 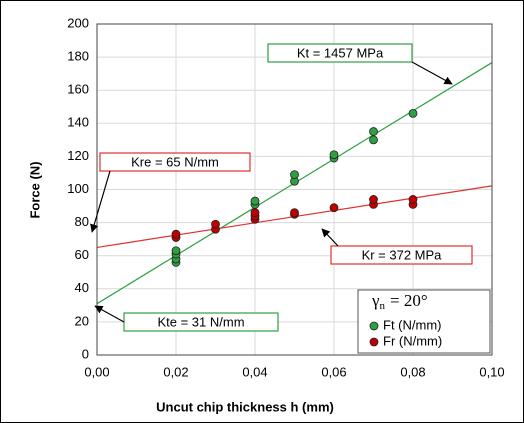 What do you see at coordinates (491, 371) in the screenshot?
I see `x-tick-label: 0,10` at bounding box center [491, 371].